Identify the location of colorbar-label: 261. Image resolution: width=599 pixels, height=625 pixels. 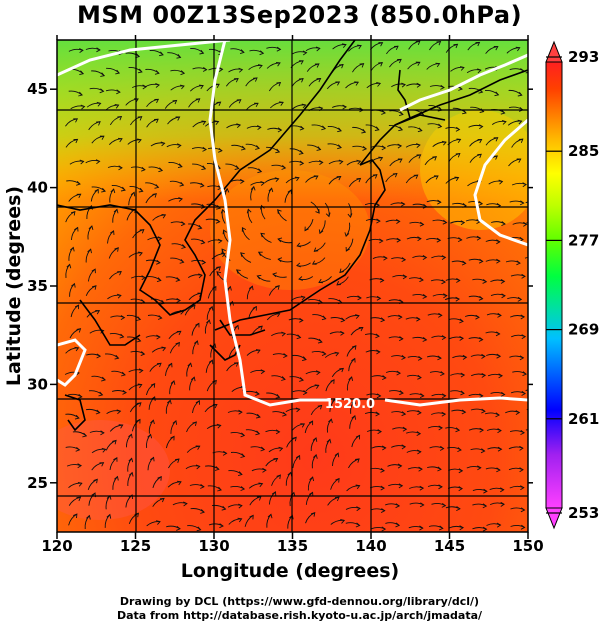
(583, 419).